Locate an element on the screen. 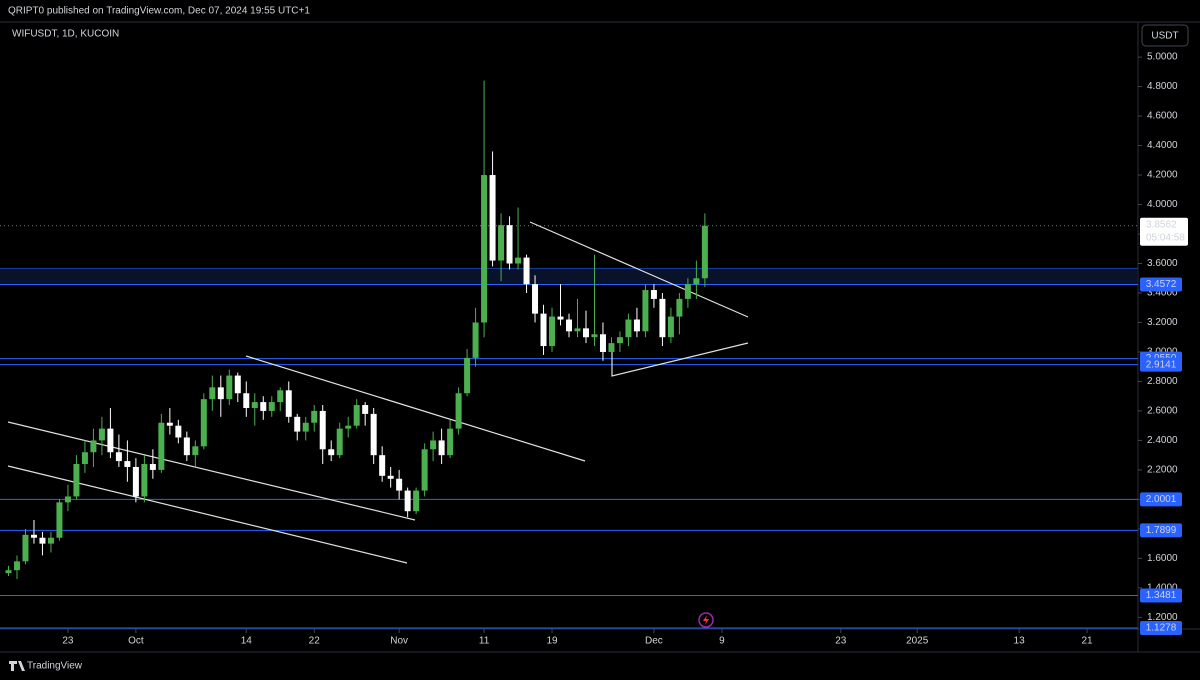 The image size is (1200, 680). price-line-label: 3.4572 is located at coordinates (1161, 284).